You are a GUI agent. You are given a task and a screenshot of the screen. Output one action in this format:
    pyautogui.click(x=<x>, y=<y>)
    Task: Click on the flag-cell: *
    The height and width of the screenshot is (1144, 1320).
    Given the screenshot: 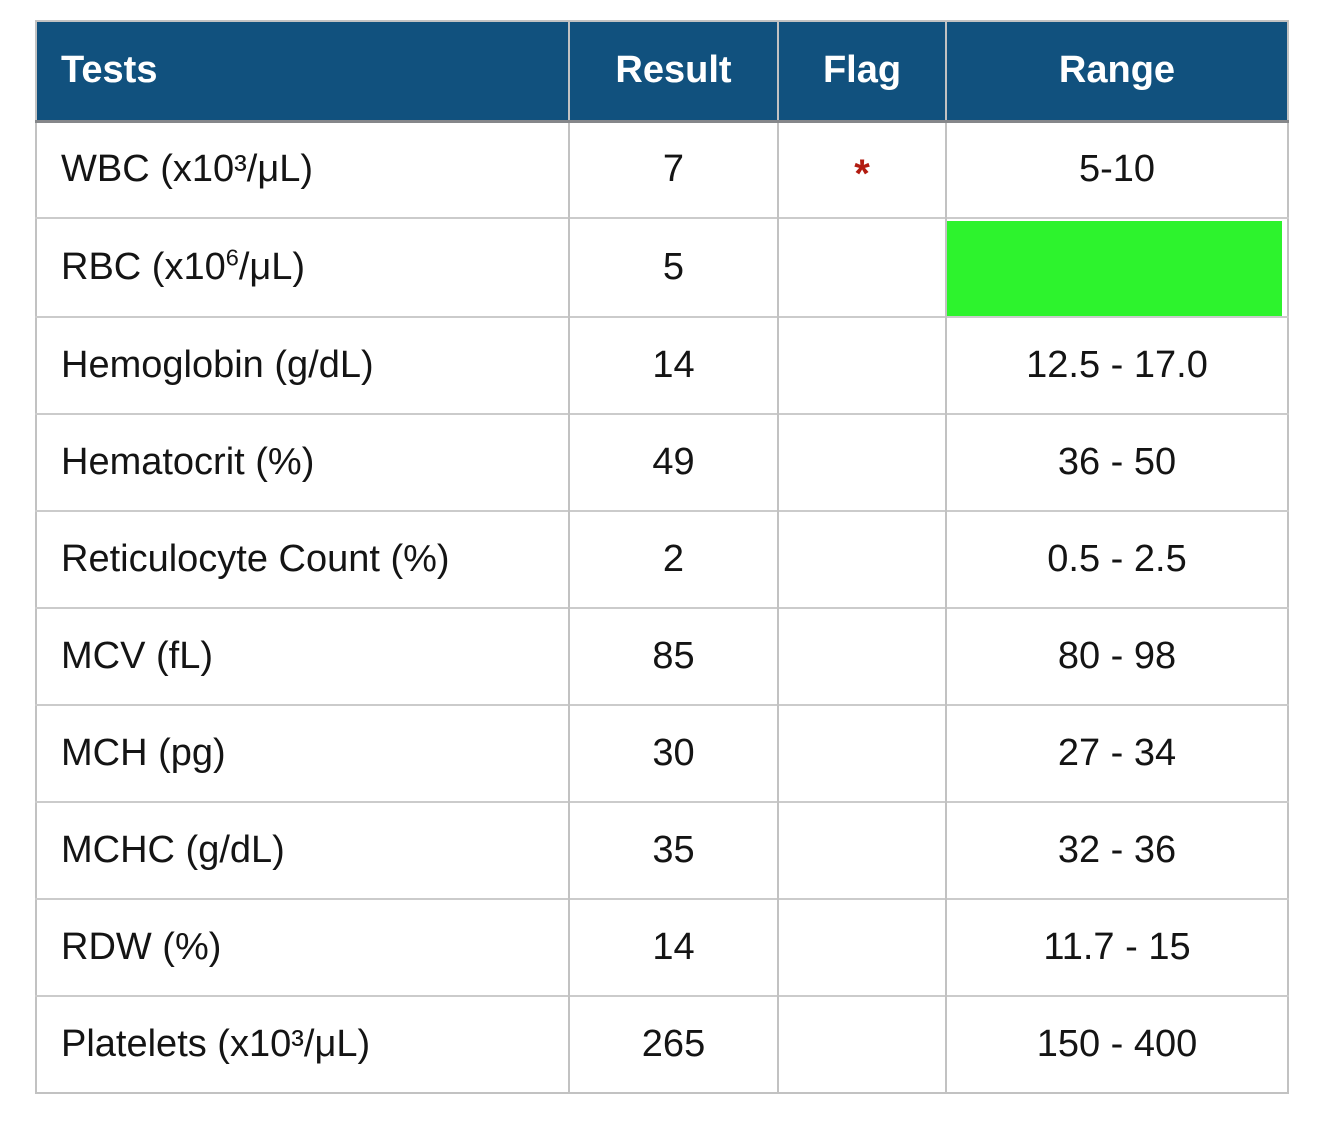 What is the action you would take?
    pyautogui.click(x=861, y=169)
    